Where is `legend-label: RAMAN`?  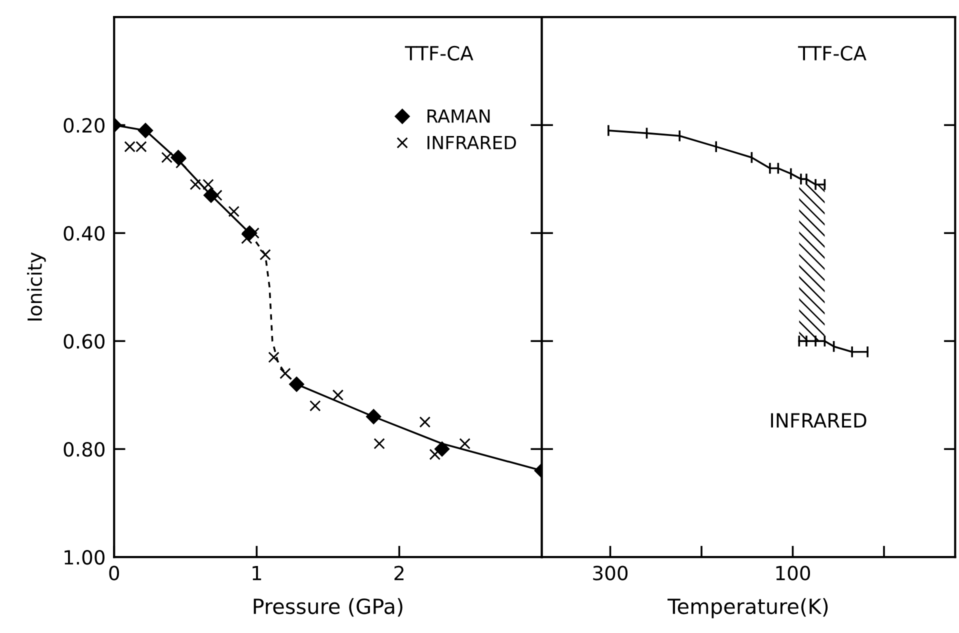 legend-label: RAMAN is located at coordinates (459, 116).